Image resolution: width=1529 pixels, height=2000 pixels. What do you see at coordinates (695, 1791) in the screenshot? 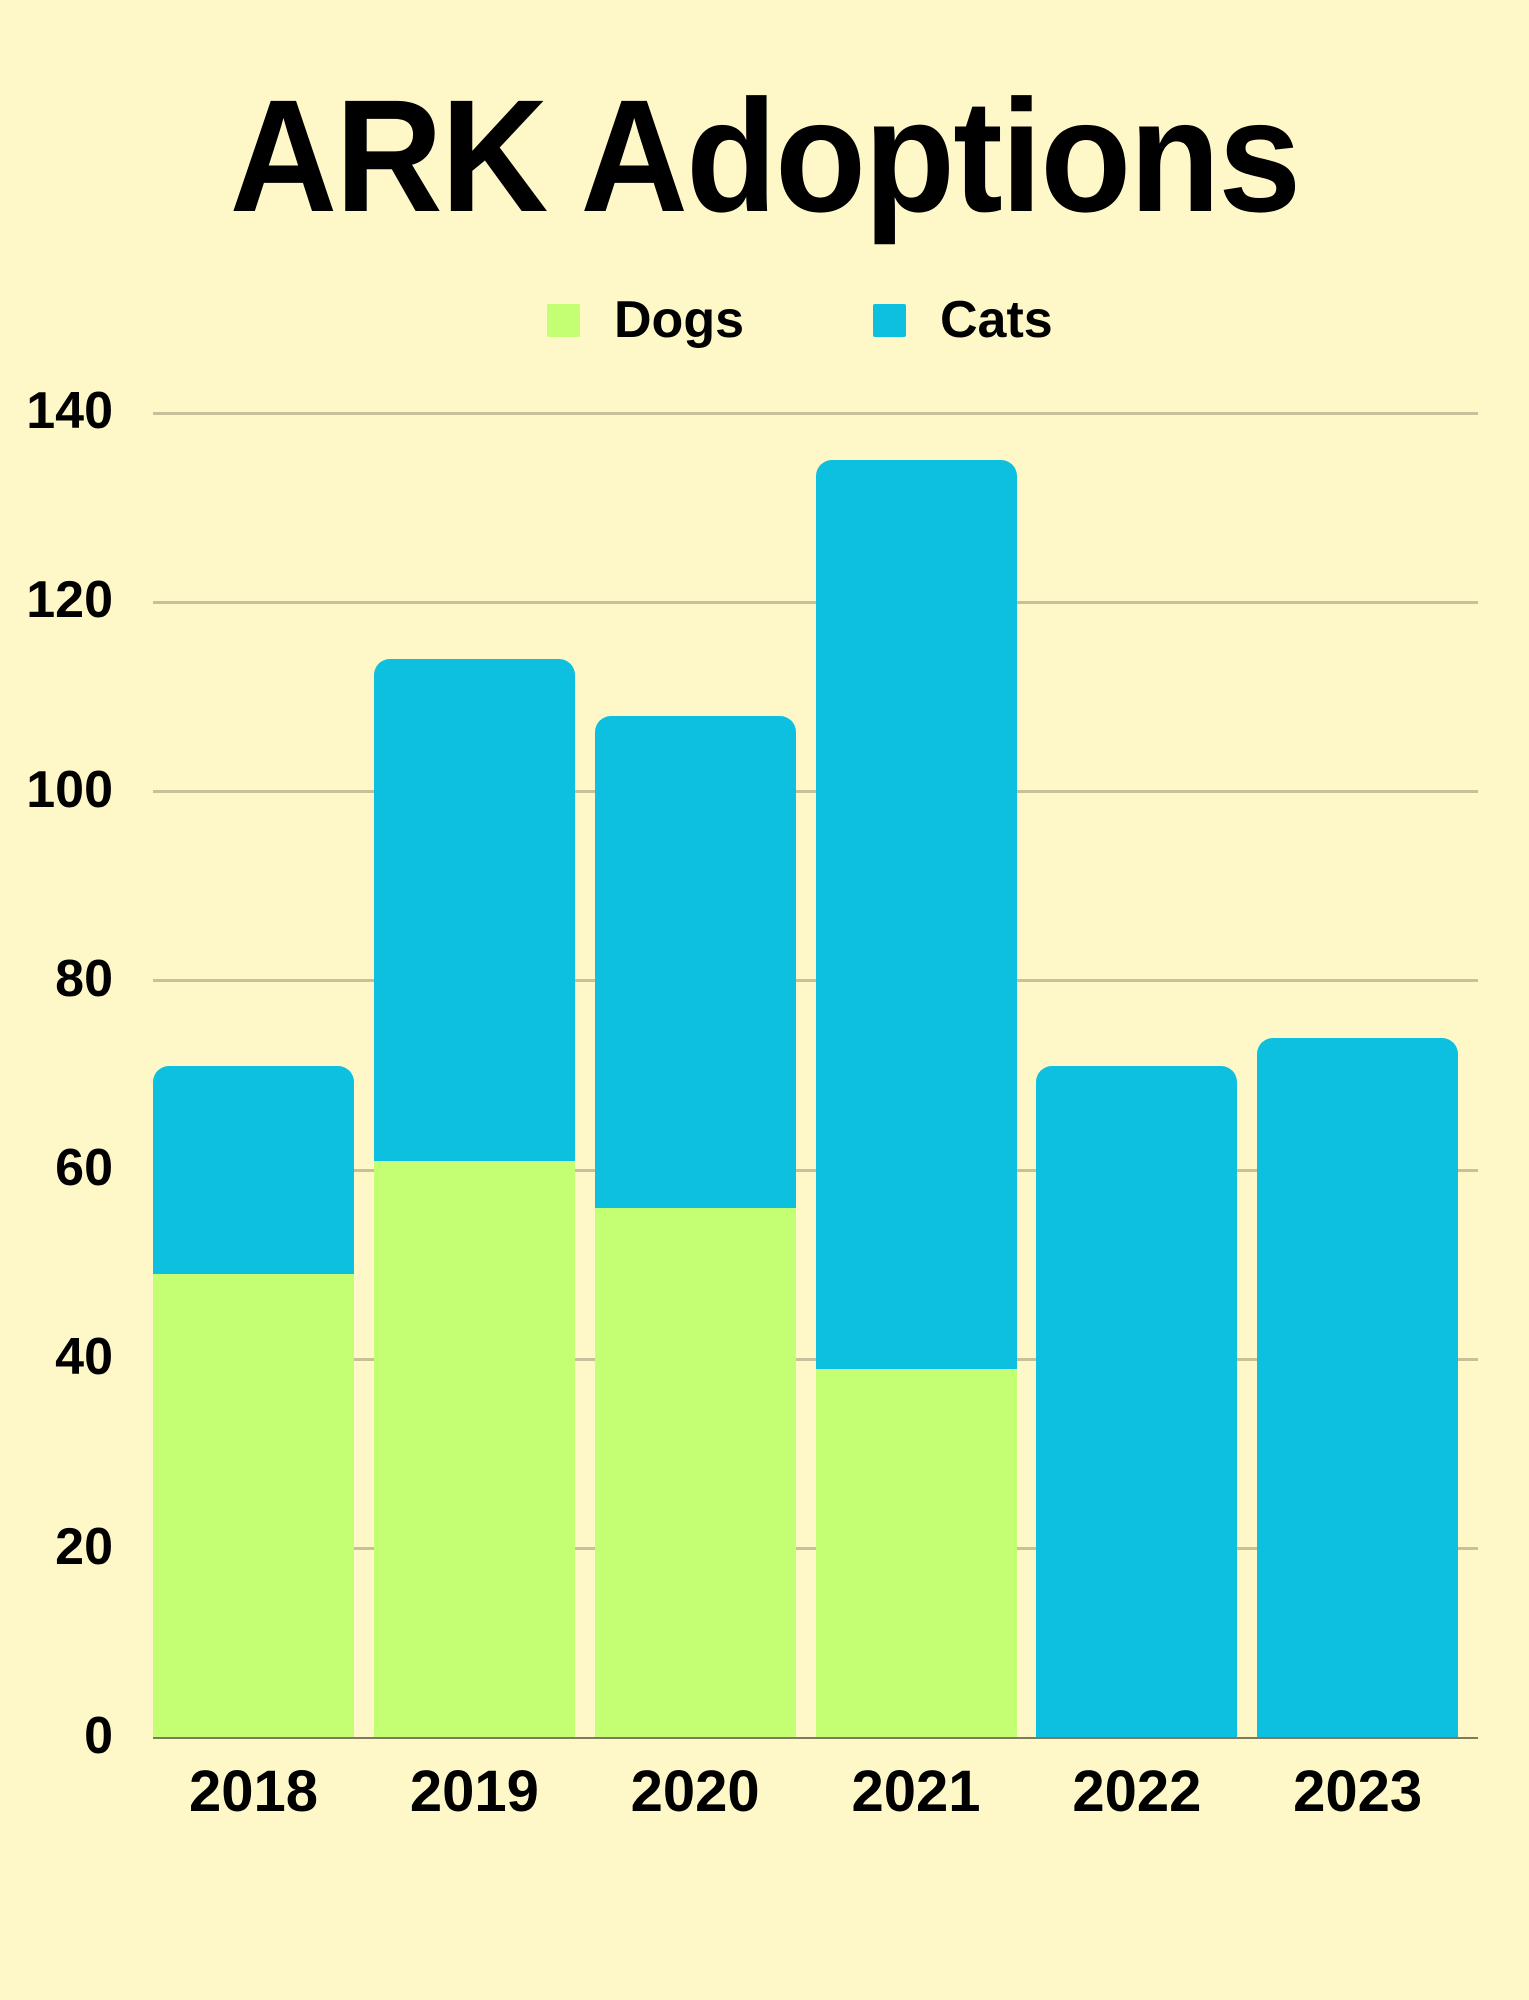
I see `x-tick-label: 2020` at bounding box center [695, 1791].